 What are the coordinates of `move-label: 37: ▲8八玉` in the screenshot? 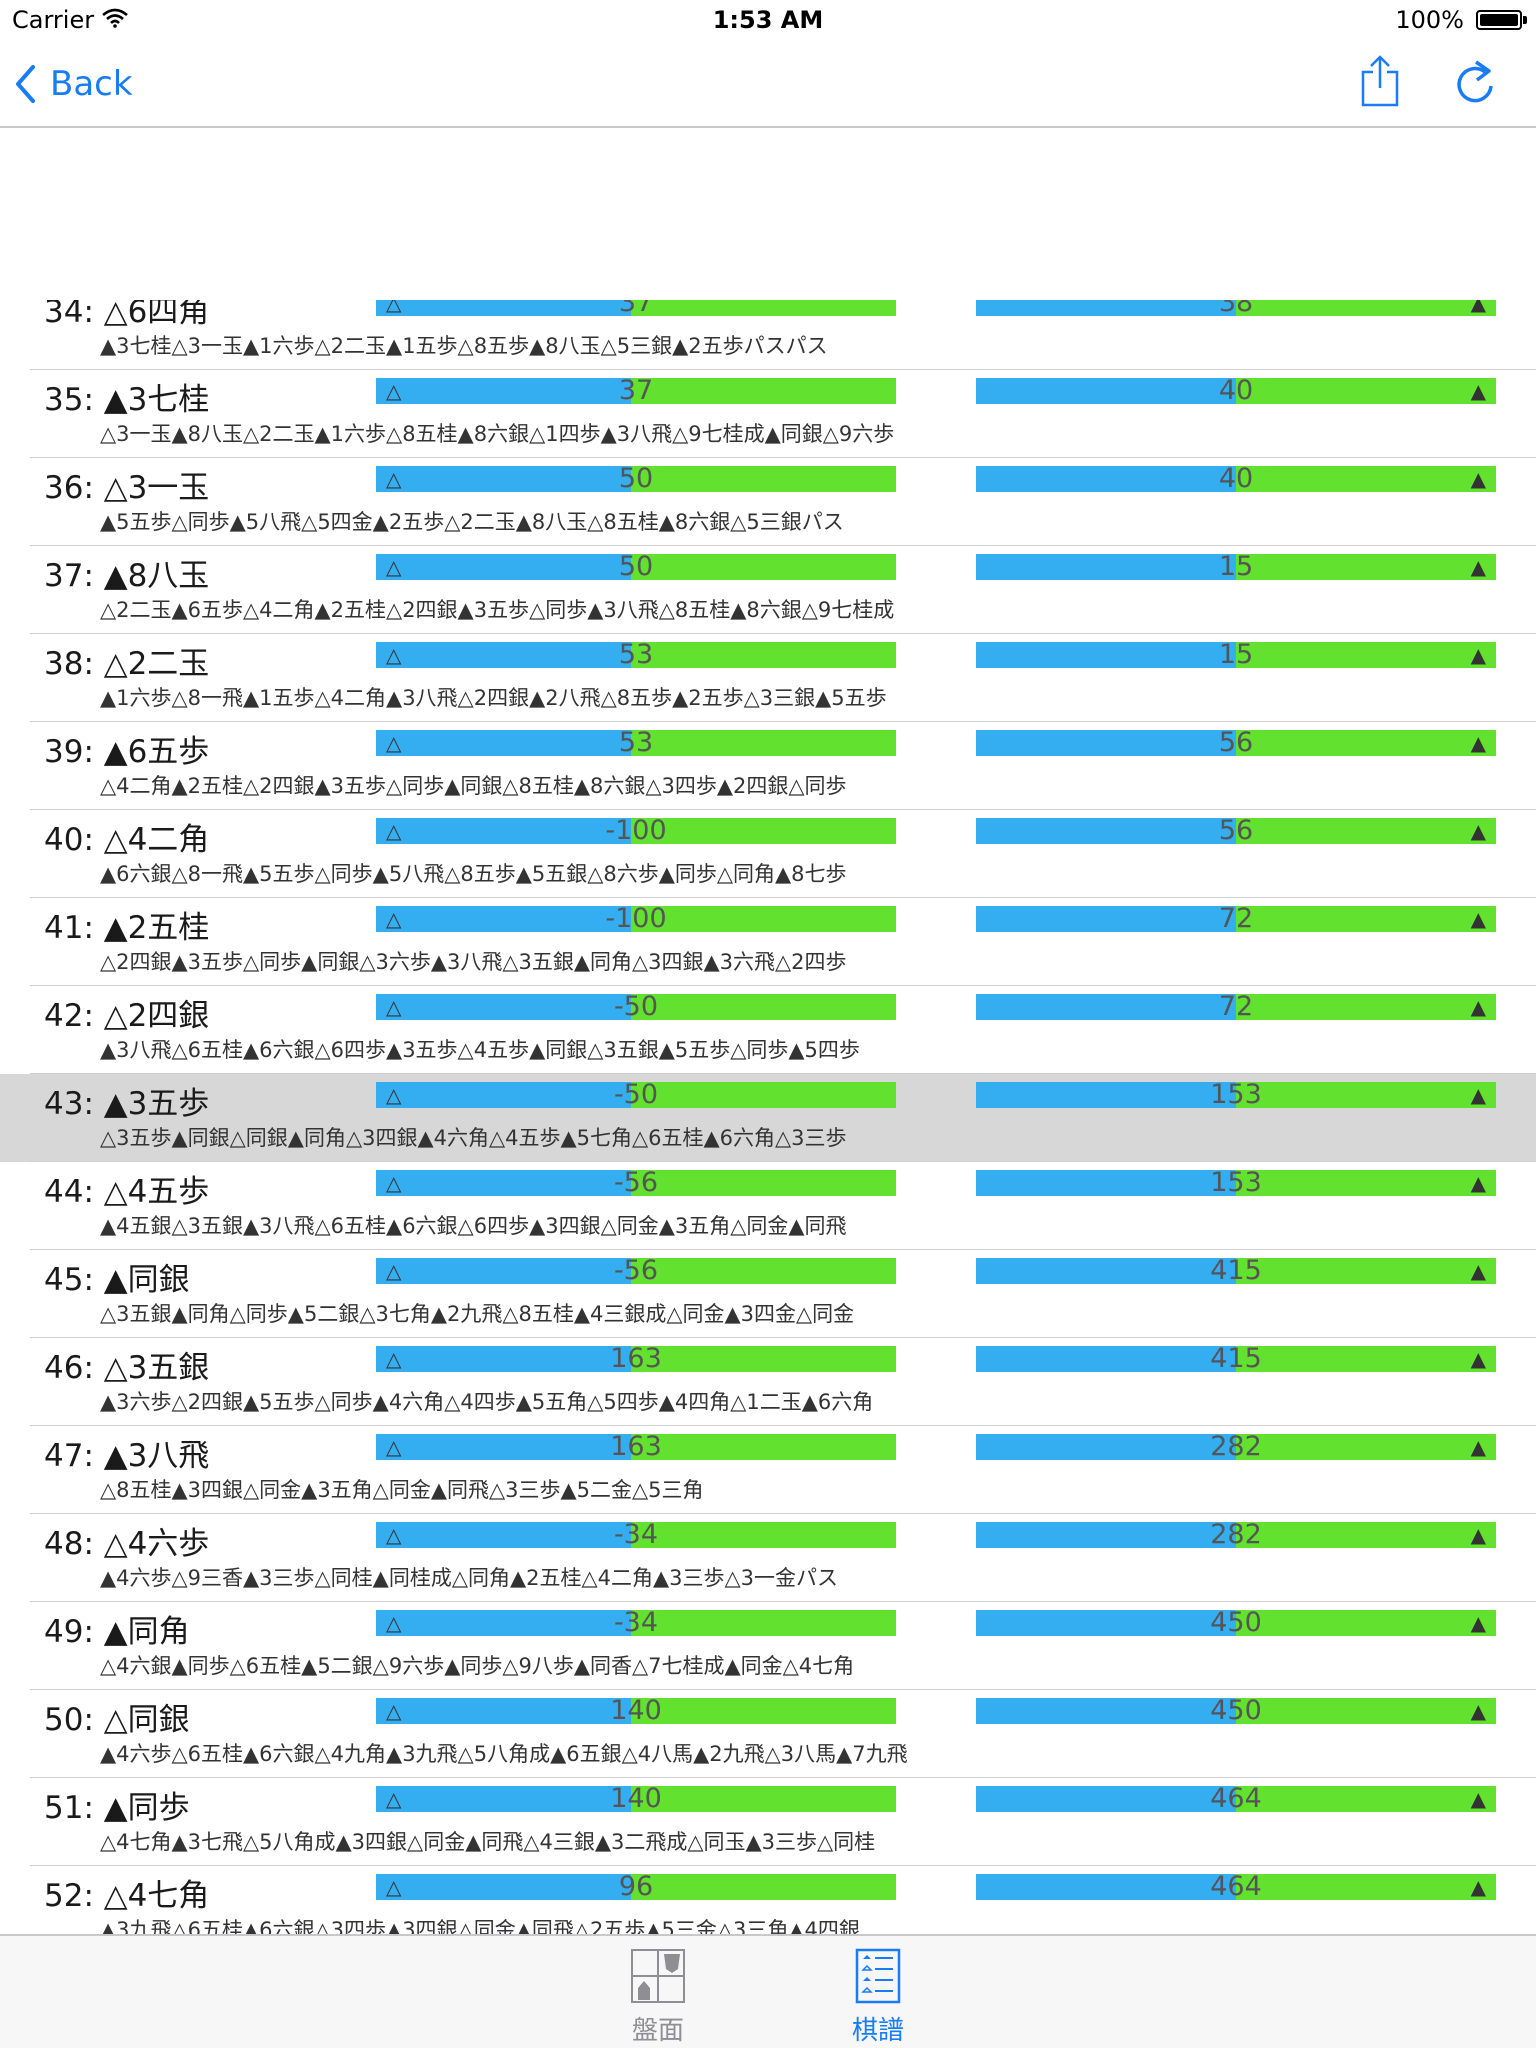 It's located at (127, 576).